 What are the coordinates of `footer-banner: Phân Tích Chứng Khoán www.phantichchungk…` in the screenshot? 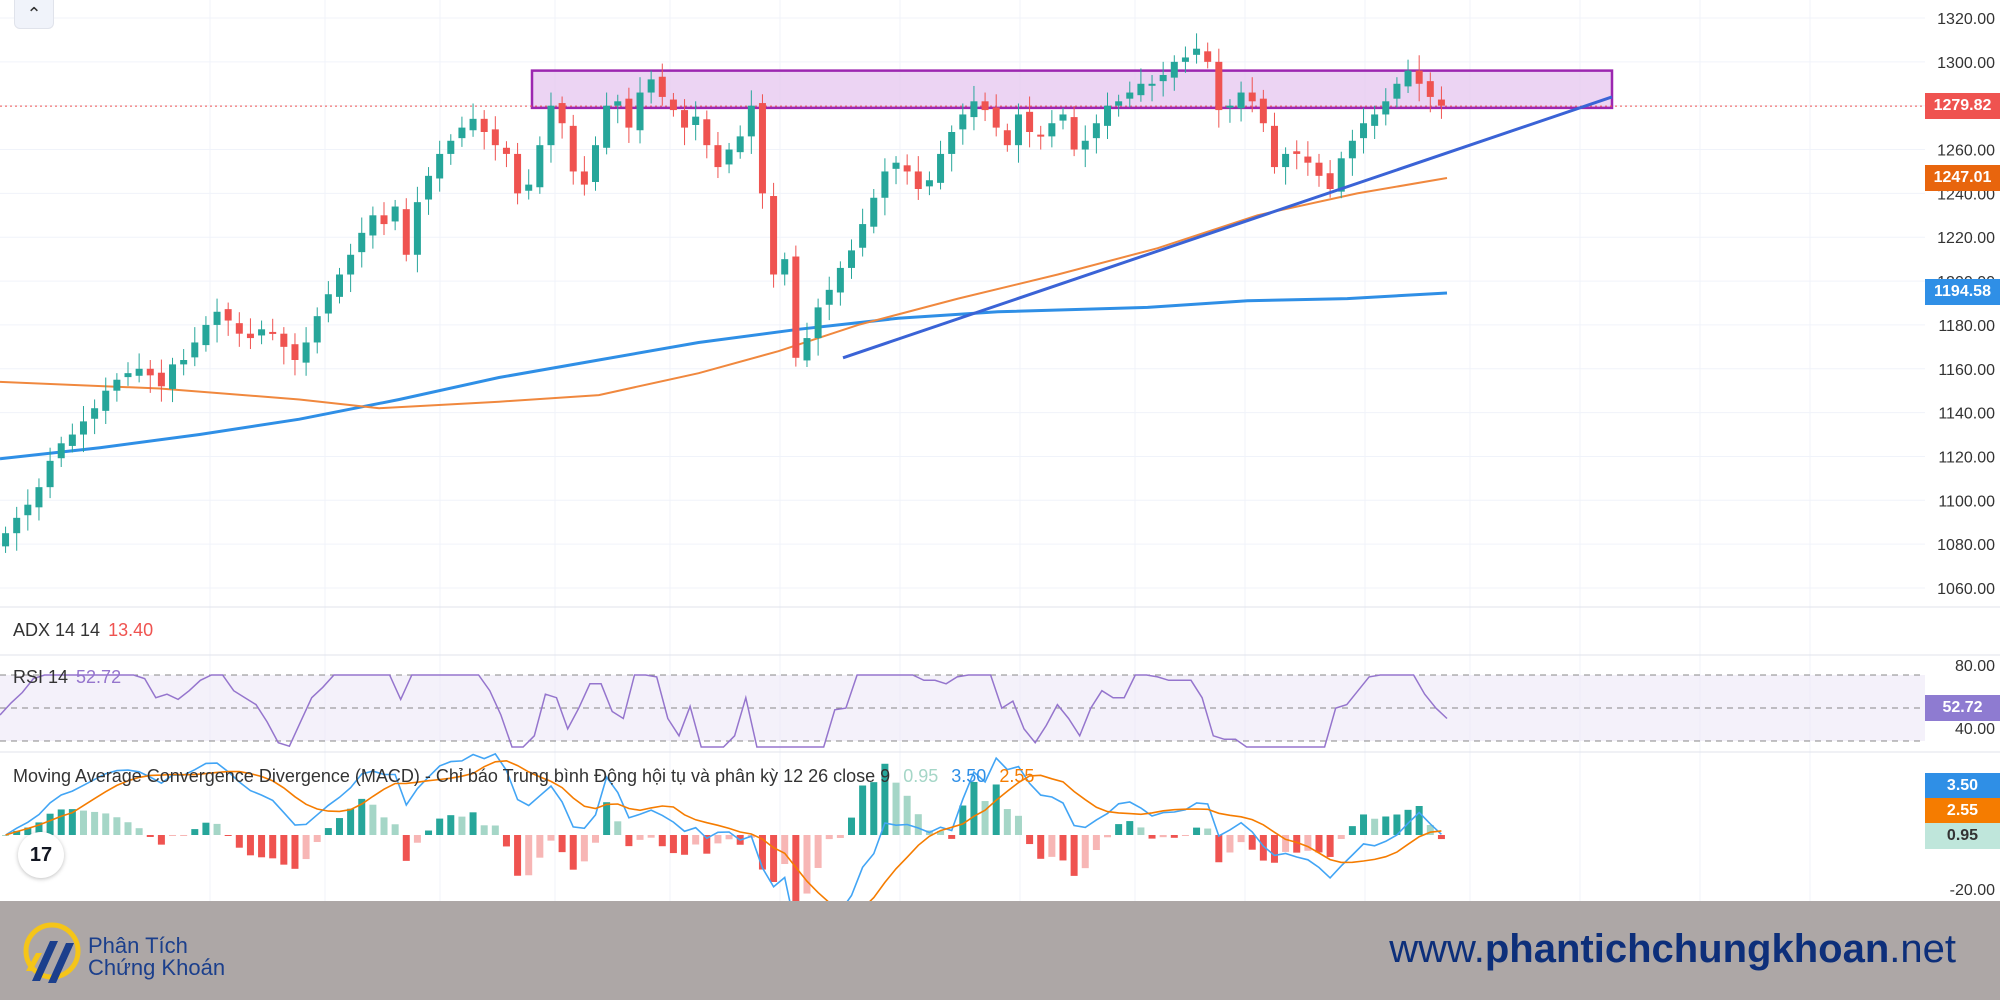 It's located at (1000, 950).